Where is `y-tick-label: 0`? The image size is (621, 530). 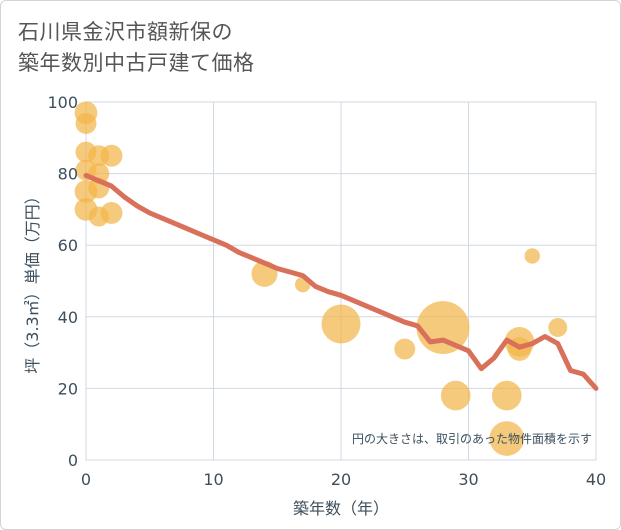 y-tick-label: 0 is located at coordinates (73, 460).